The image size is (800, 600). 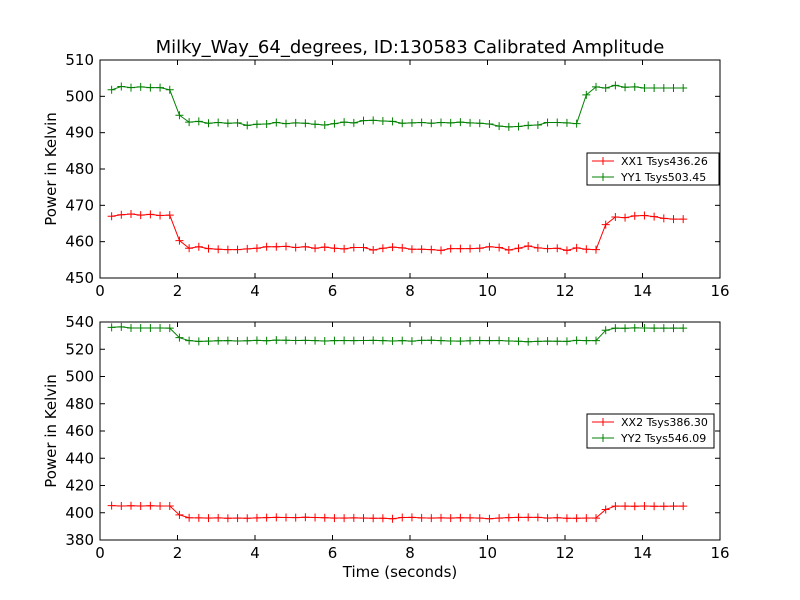 What do you see at coordinates (333, 553) in the screenshot?
I see `x-tick-label: 6` at bounding box center [333, 553].